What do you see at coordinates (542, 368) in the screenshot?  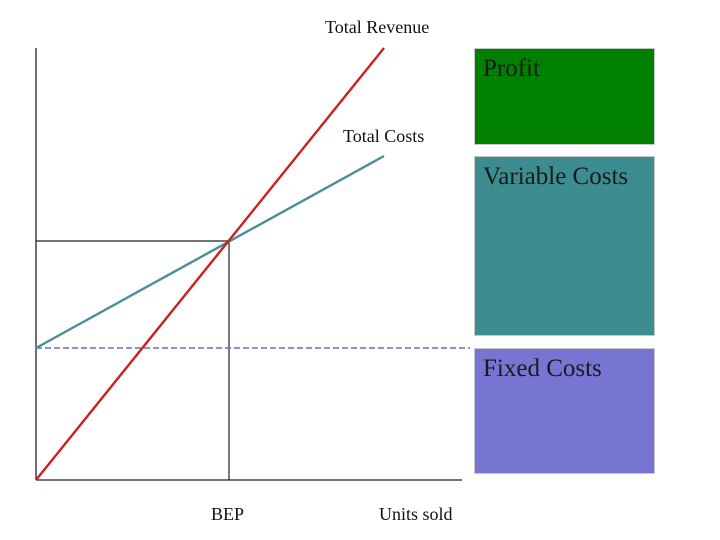 I see `fixed-costs-label: Fixed Costs` at bounding box center [542, 368].